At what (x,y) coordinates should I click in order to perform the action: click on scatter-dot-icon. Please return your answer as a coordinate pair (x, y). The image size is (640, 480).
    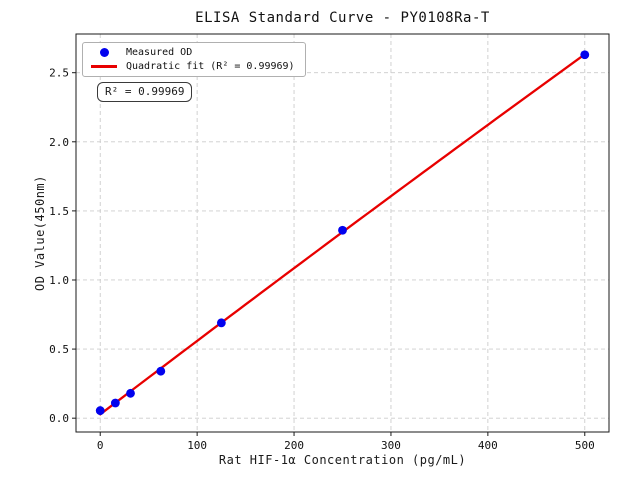
    Looking at the image, I should click on (104, 52).